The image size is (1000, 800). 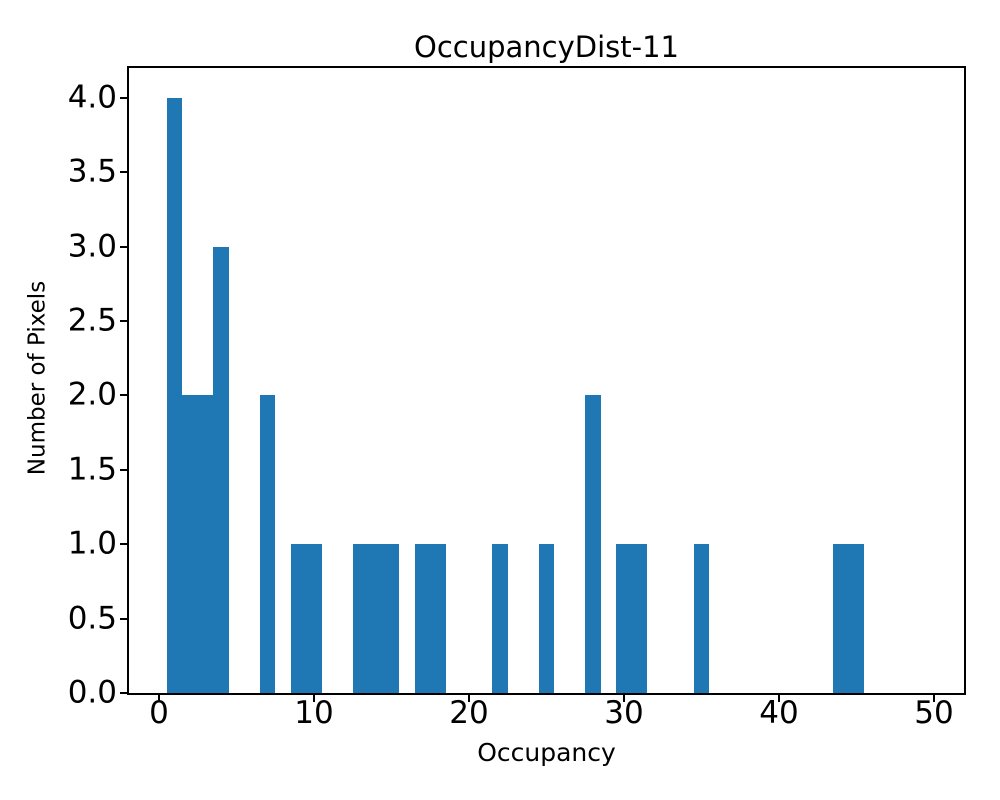 What do you see at coordinates (92, 618) in the screenshot?
I see `y-tick-label: 0.5` at bounding box center [92, 618].